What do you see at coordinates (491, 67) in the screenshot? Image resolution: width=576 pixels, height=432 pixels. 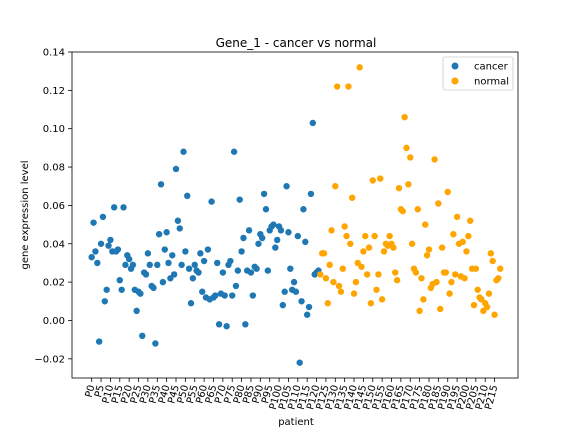 I see `legend-label-cancer: cancer` at bounding box center [491, 67].